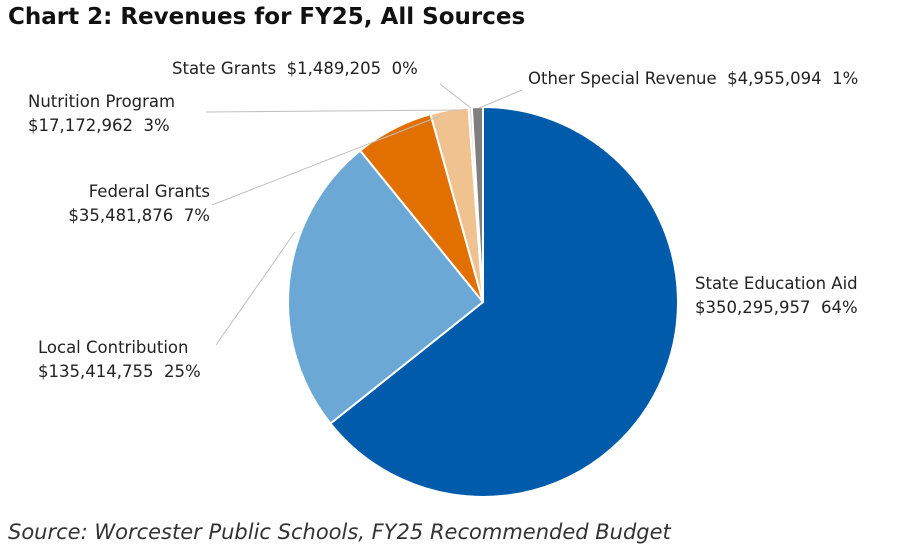 This screenshot has height=555, width=900. Describe the element at coordinates (622, 78) in the screenshot. I see `label-name: Other Special Revenue` at that location.